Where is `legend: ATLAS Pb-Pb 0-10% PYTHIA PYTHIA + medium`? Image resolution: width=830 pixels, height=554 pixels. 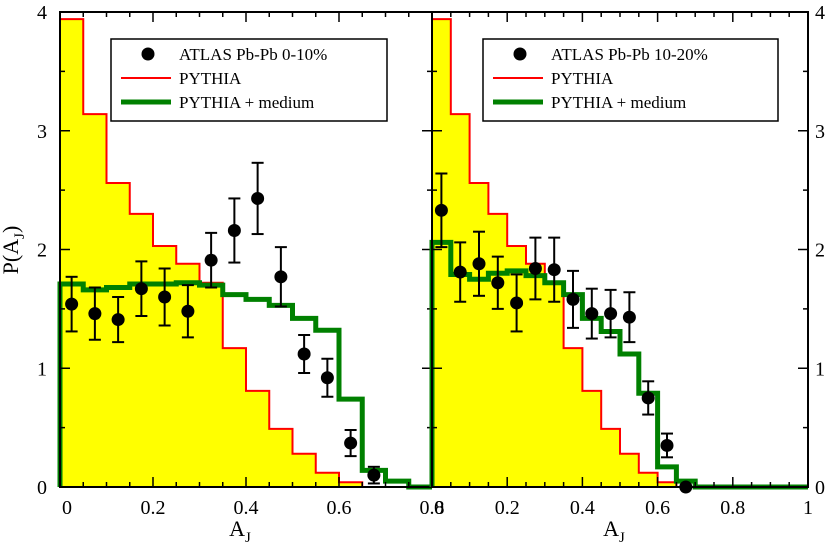 legend: ATLAS Pb-Pb 0-10% PYTHIA PYTHIA + medium is located at coordinates (249, 80).